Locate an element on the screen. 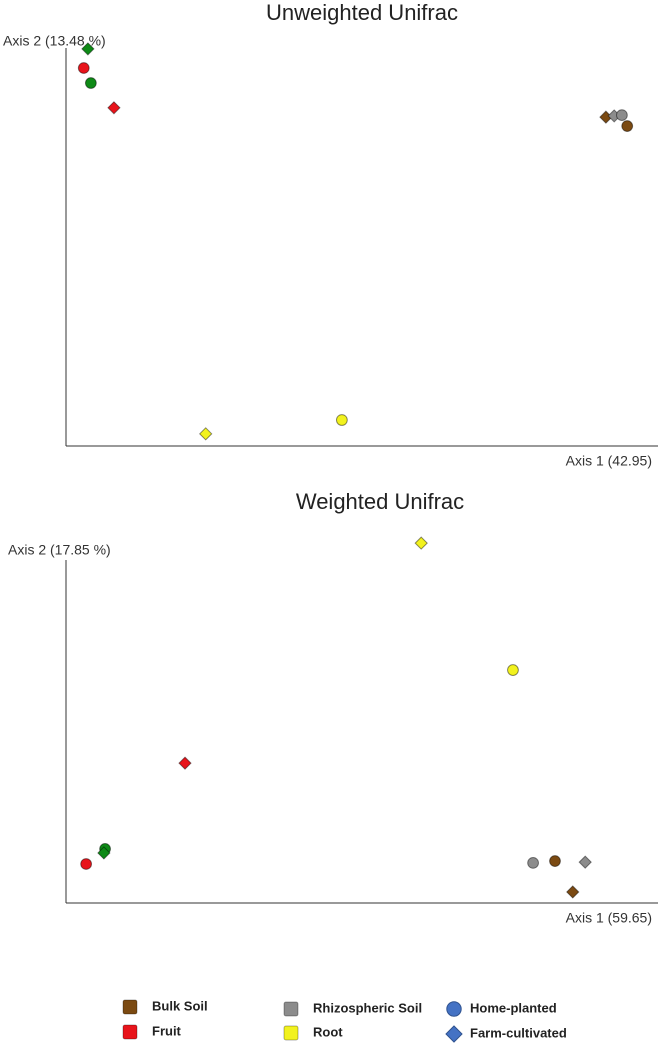 Image resolution: width=666 pixels, height=1044 pixels. y-axis-label: Axis 2 (17.85 %) is located at coordinates (59, 550).